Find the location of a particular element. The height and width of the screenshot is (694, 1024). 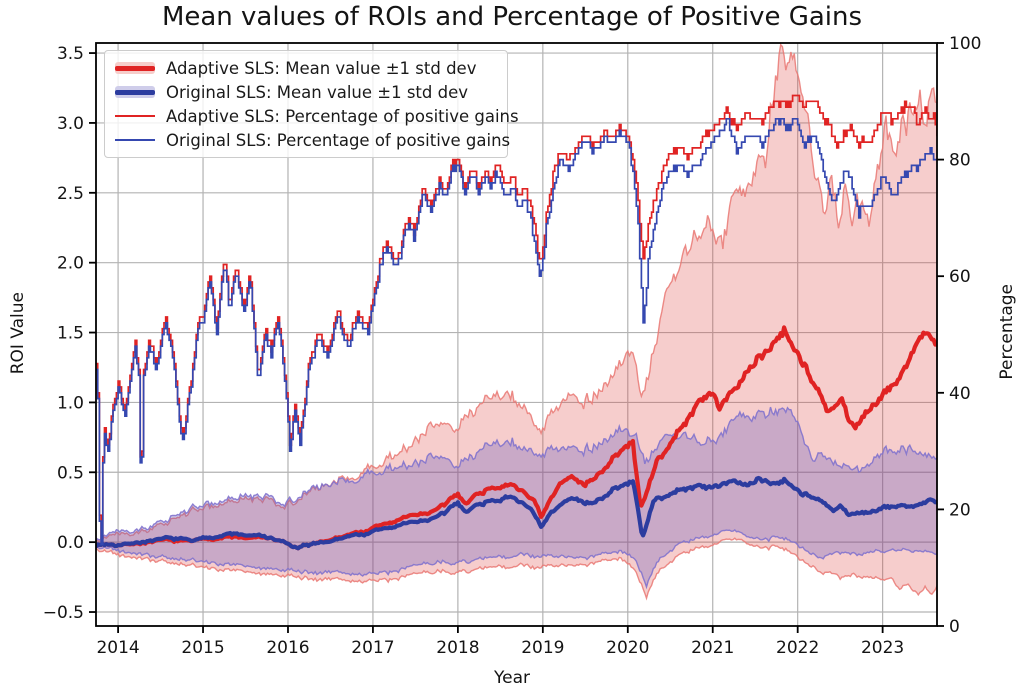

y-axis-label-left: ROI Value is located at coordinates (18, 333).